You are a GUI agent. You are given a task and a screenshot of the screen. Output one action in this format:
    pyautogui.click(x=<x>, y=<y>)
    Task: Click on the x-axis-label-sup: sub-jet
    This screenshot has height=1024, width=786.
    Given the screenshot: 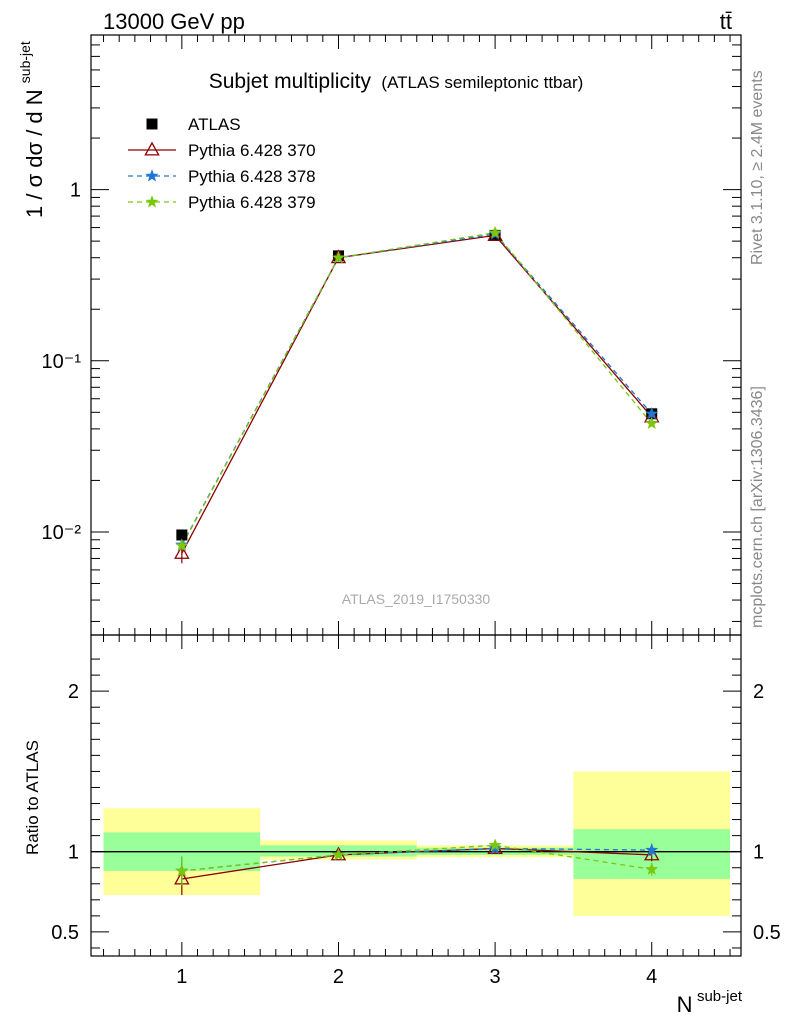 What is the action you would take?
    pyautogui.click(x=720, y=996)
    